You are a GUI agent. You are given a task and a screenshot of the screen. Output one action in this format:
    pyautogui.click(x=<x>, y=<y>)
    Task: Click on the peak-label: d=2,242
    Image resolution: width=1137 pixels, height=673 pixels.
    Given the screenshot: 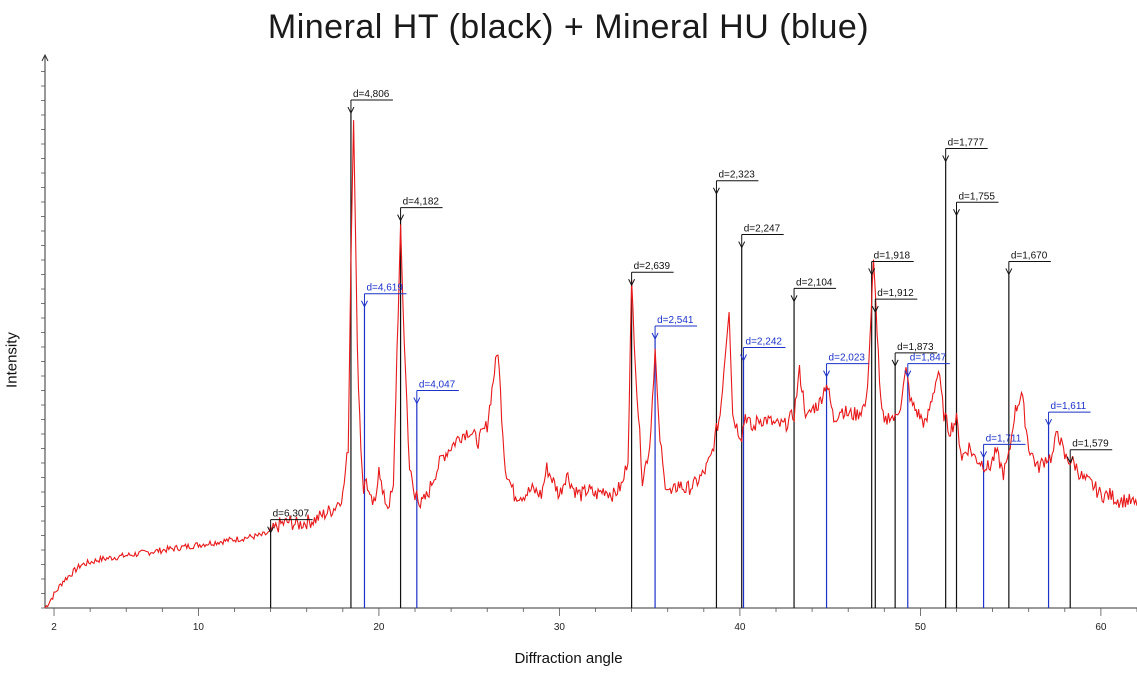 What is the action you would take?
    pyautogui.click(x=764, y=342)
    